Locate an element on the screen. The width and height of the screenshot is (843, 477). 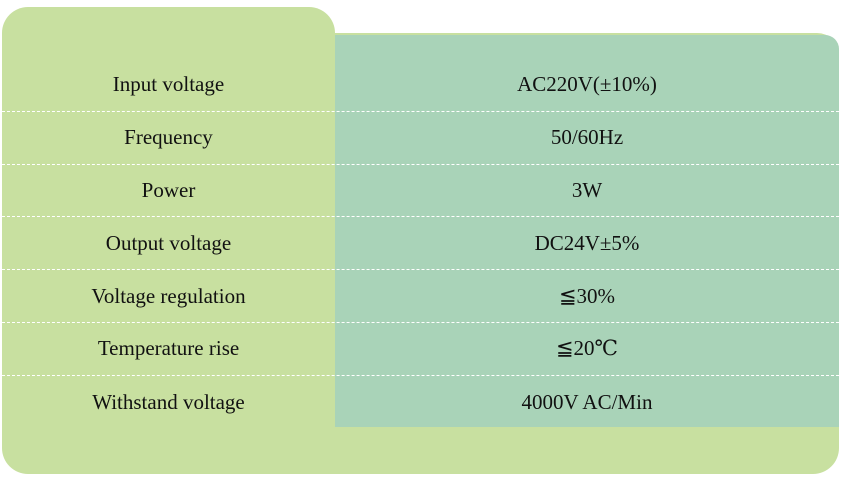
spec-name: Voltage regulation is located at coordinates (168, 295).